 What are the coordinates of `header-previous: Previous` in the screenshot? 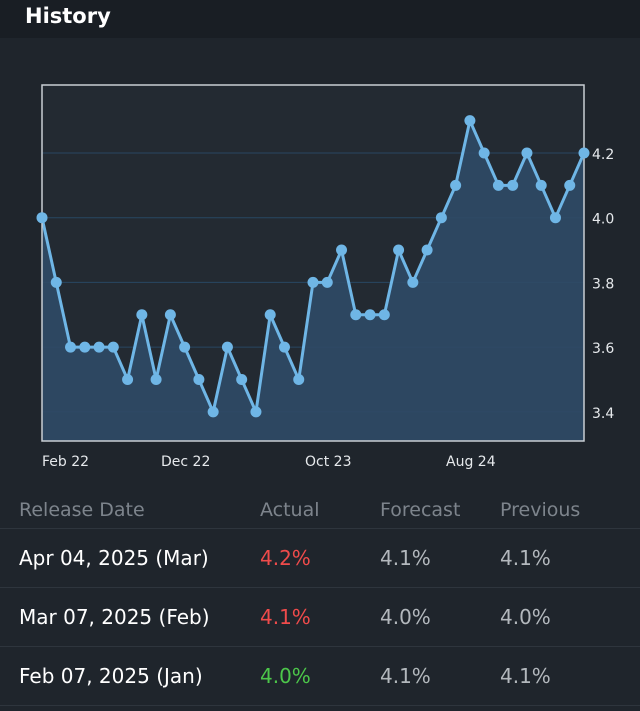 It's located at (540, 510).